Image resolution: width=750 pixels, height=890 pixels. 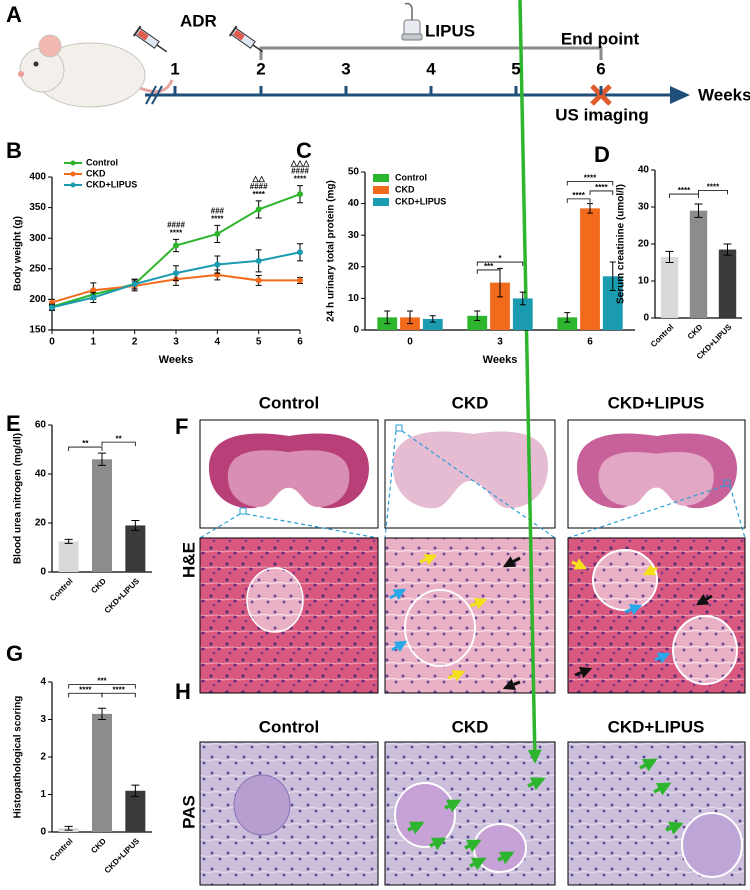 What do you see at coordinates (602, 114) in the screenshot?
I see `imaging-label: US imaging` at bounding box center [602, 114].